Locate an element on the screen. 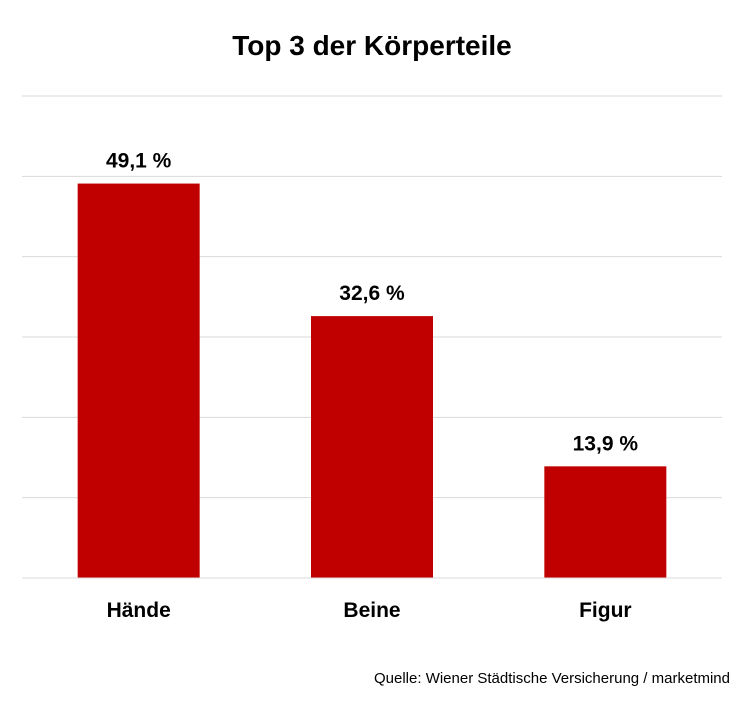 The height and width of the screenshot is (701, 744). category-label-2: Figur is located at coordinates (605, 610).